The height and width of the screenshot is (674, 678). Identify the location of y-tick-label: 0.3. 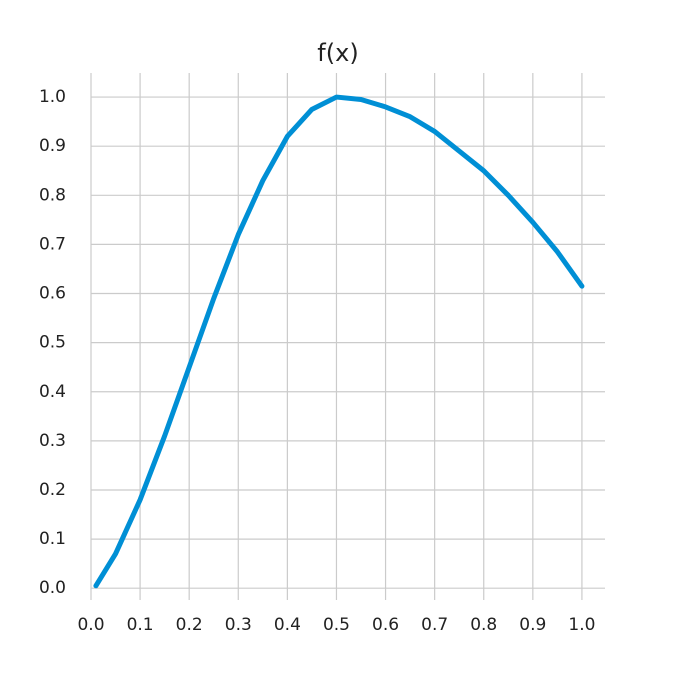
(52, 441).